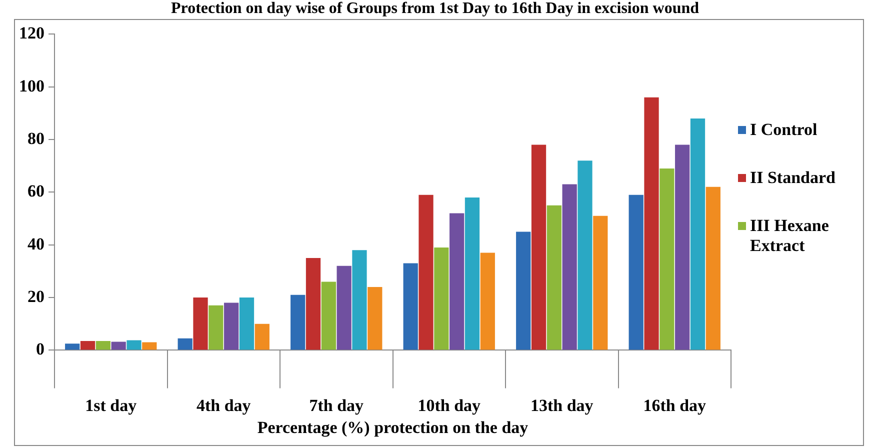 Image resolution: width=870 pixels, height=448 pixels. Describe the element at coordinates (36, 138) in the screenshot. I see `y-tick-label: 80` at that location.